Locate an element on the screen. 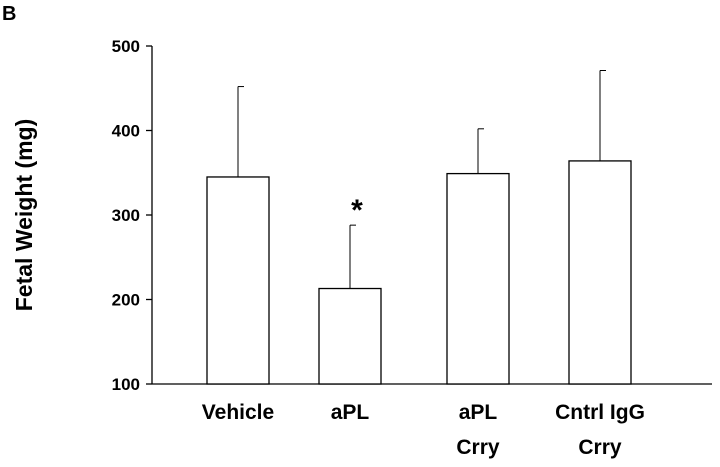 Image resolution: width=720 pixels, height=467 pixels. y-tick-label: 200 is located at coordinates (126, 300).